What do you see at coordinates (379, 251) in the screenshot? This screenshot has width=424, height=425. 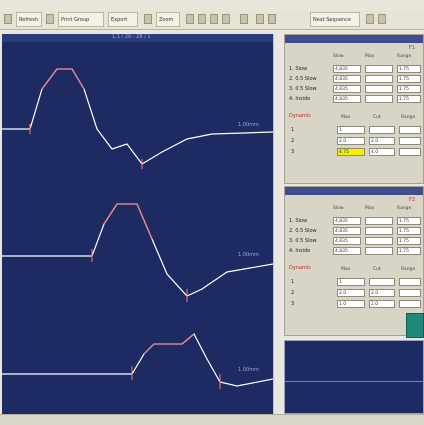 I see `p2-row-4-v2` at bounding box center [379, 251].